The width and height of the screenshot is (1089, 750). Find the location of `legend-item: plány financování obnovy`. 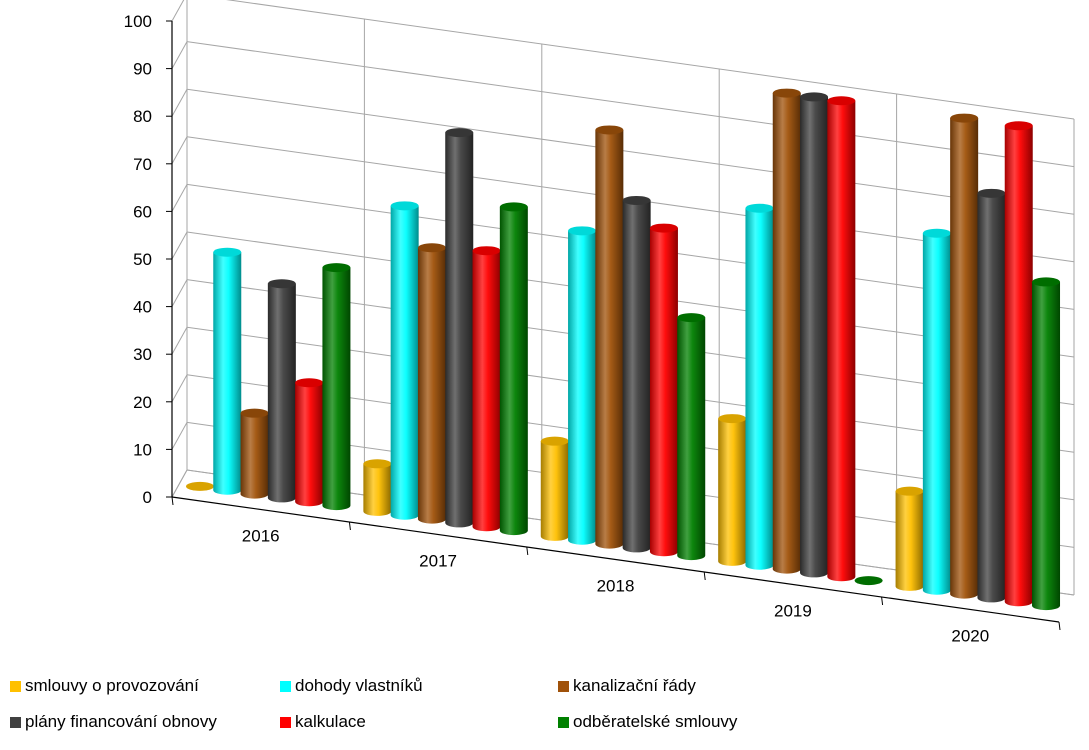

legend-item: plány financování obnovy is located at coordinates (113, 722).